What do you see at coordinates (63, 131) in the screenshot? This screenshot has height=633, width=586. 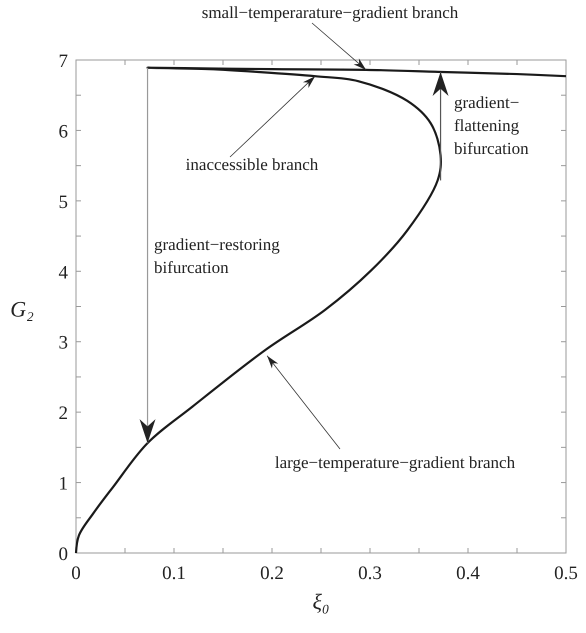 I see `y-tick-label: 6` at bounding box center [63, 131].